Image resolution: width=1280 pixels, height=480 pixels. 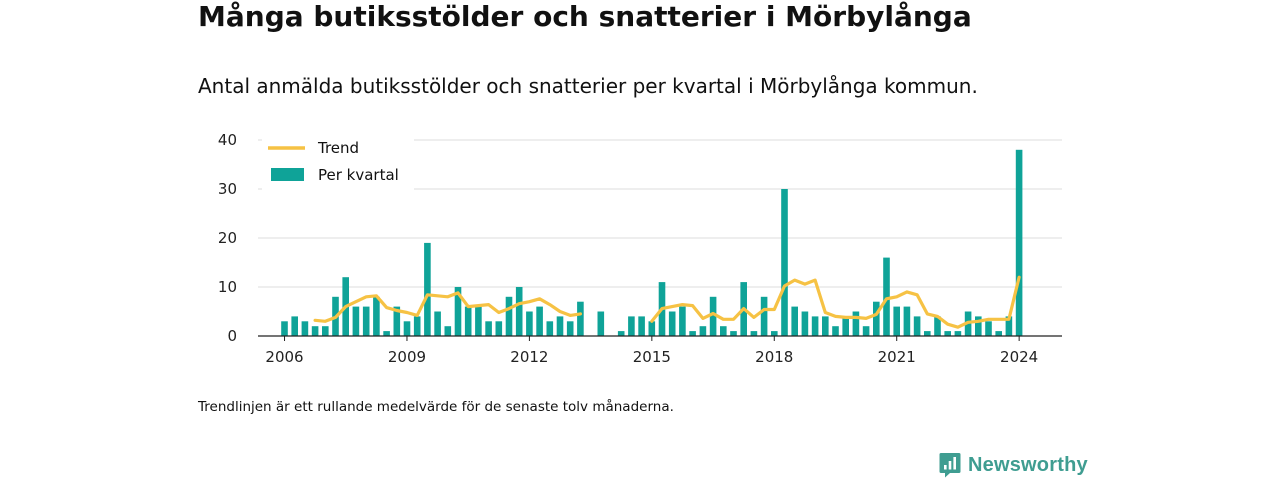 I want to click on x-axis-ticks: 2006 2009 2012 2015 2018 2021 2024, so click(x=651, y=351).